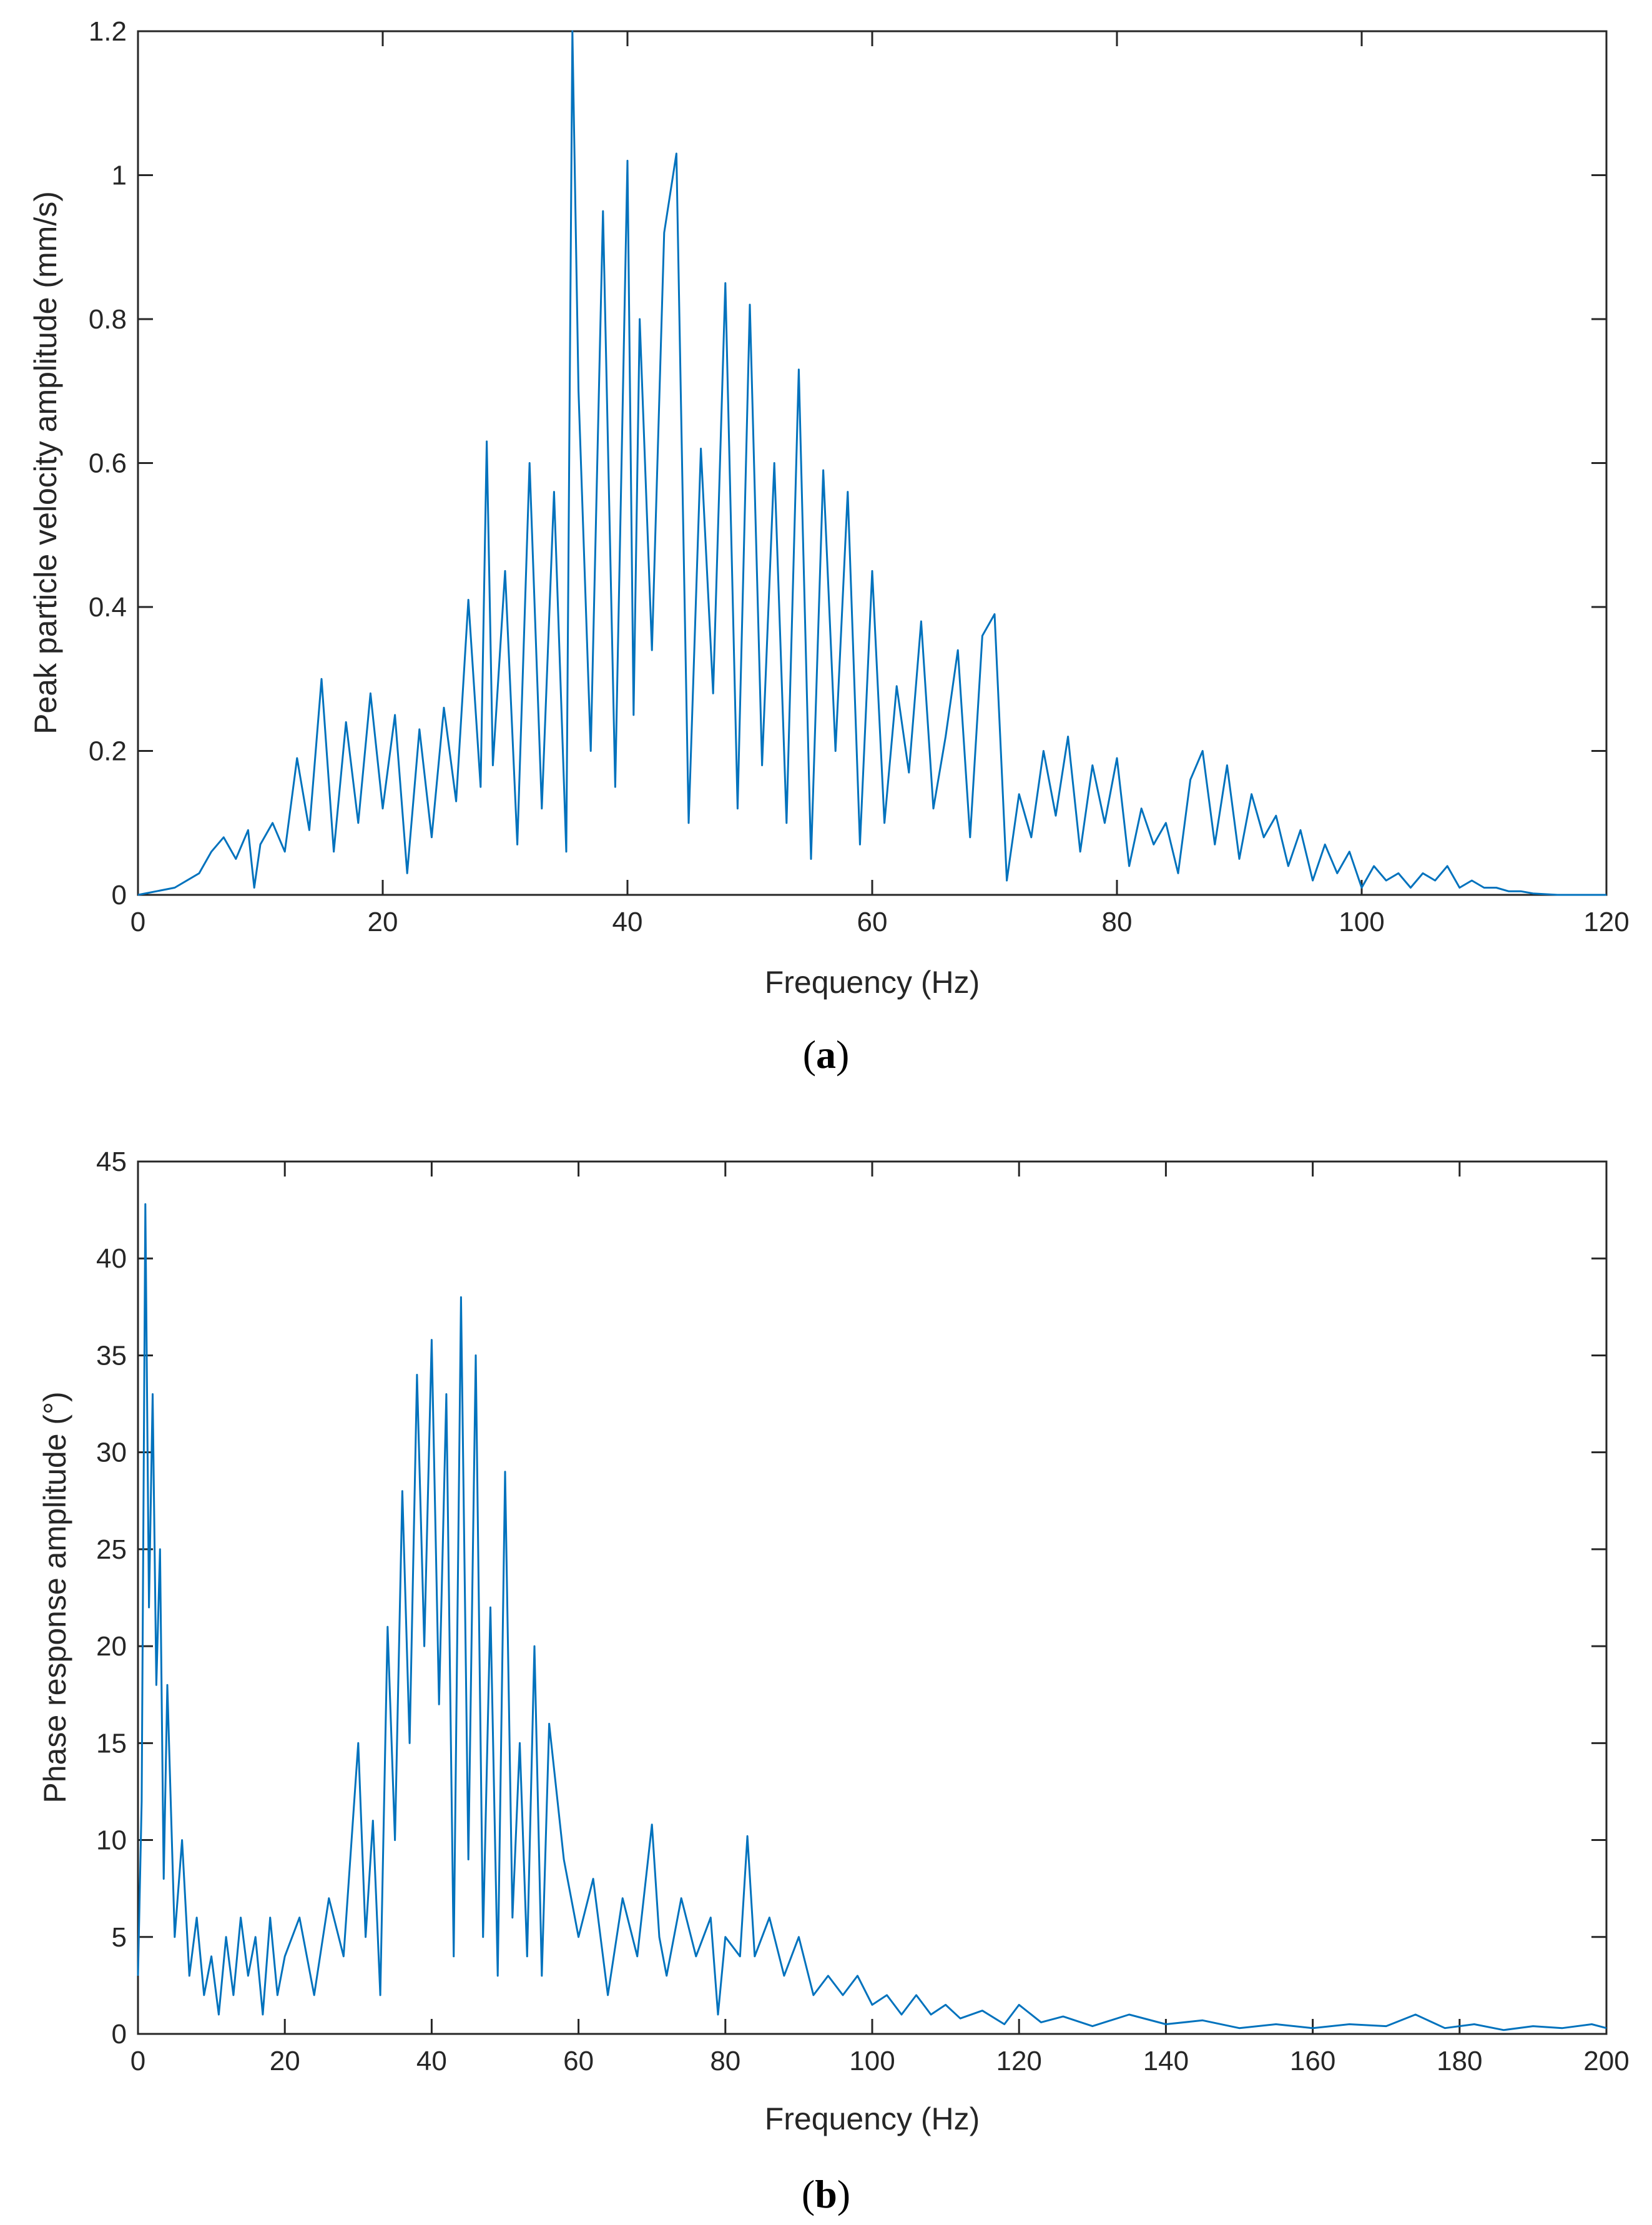  What do you see at coordinates (111, 1258) in the screenshot?
I see `y-tick-label: 40` at bounding box center [111, 1258].